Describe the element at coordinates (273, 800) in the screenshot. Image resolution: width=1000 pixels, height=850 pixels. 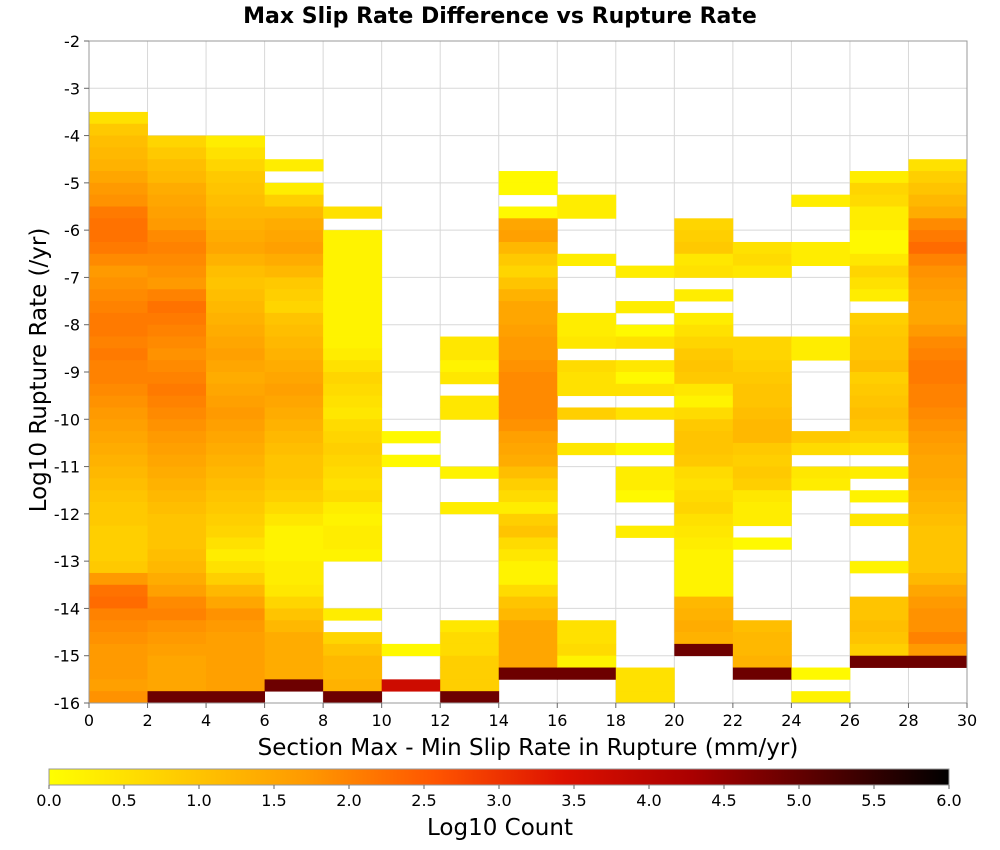
I see `colorbar-tick-label: 1.5` at that location.